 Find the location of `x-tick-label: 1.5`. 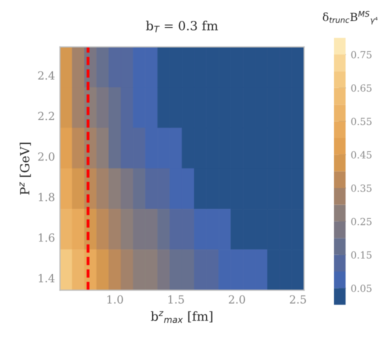

x-tick-label: 1.5 is located at coordinates (176, 299).